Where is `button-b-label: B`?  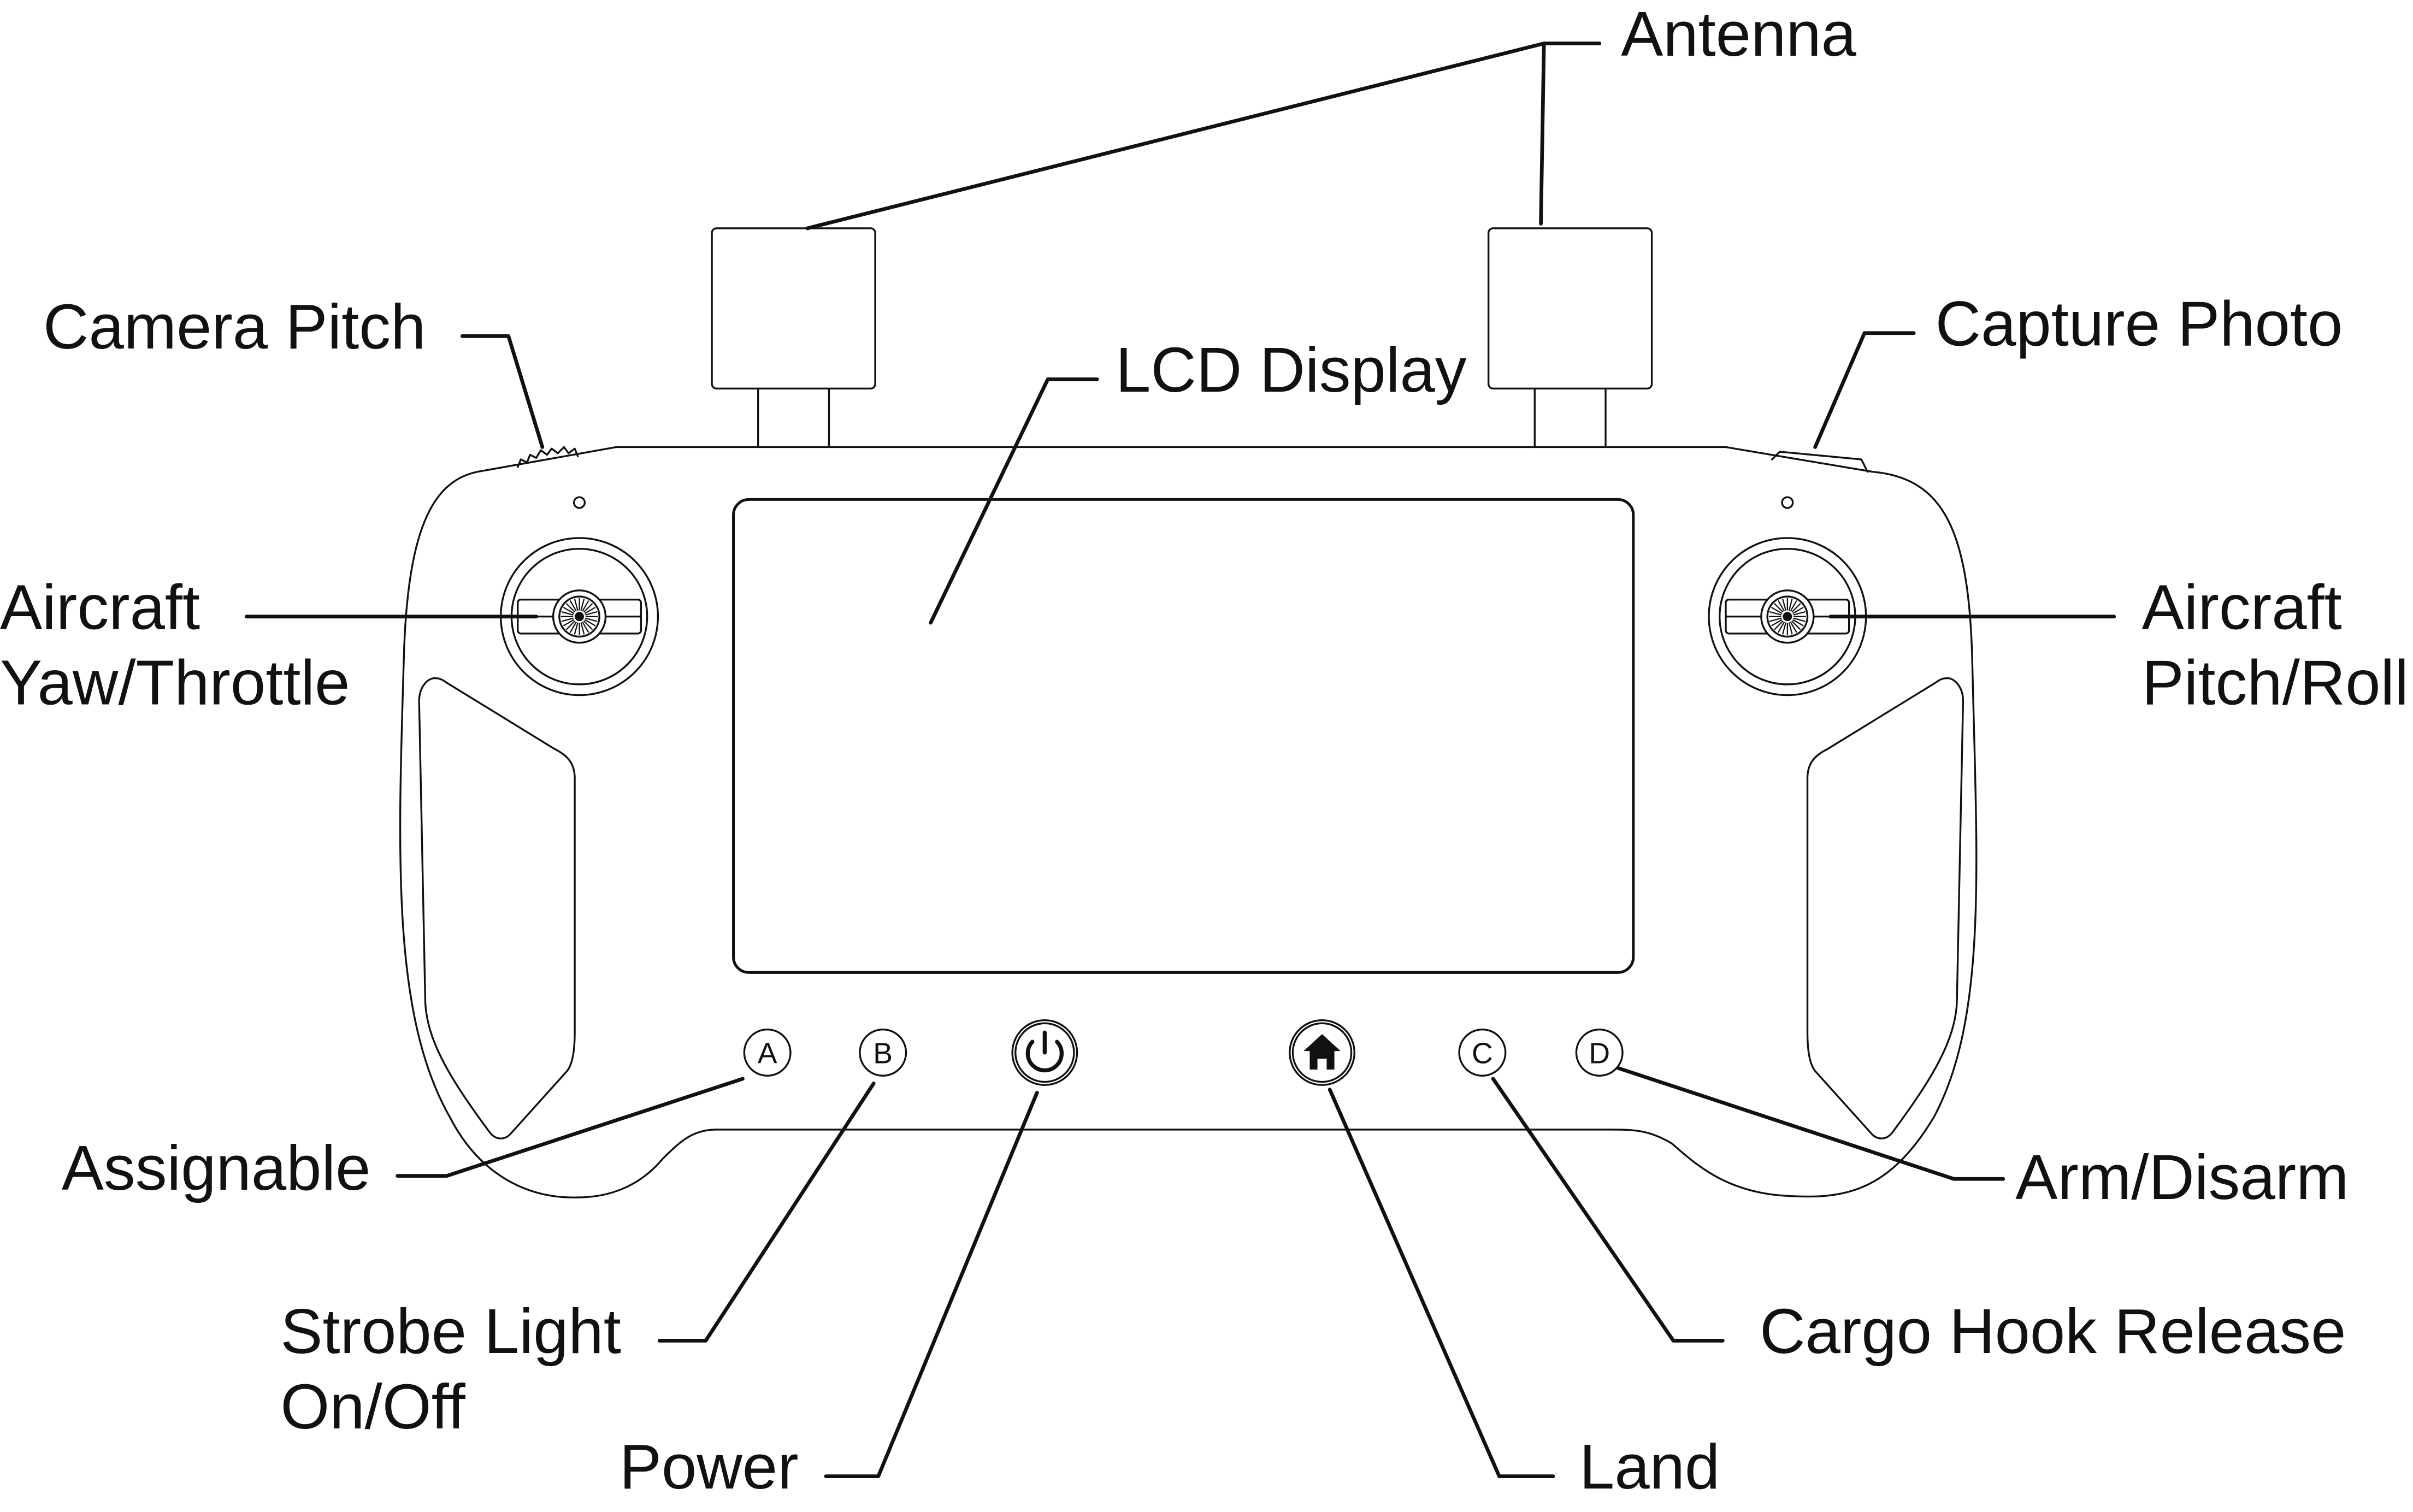 button-b-label: B is located at coordinates (883, 1053).